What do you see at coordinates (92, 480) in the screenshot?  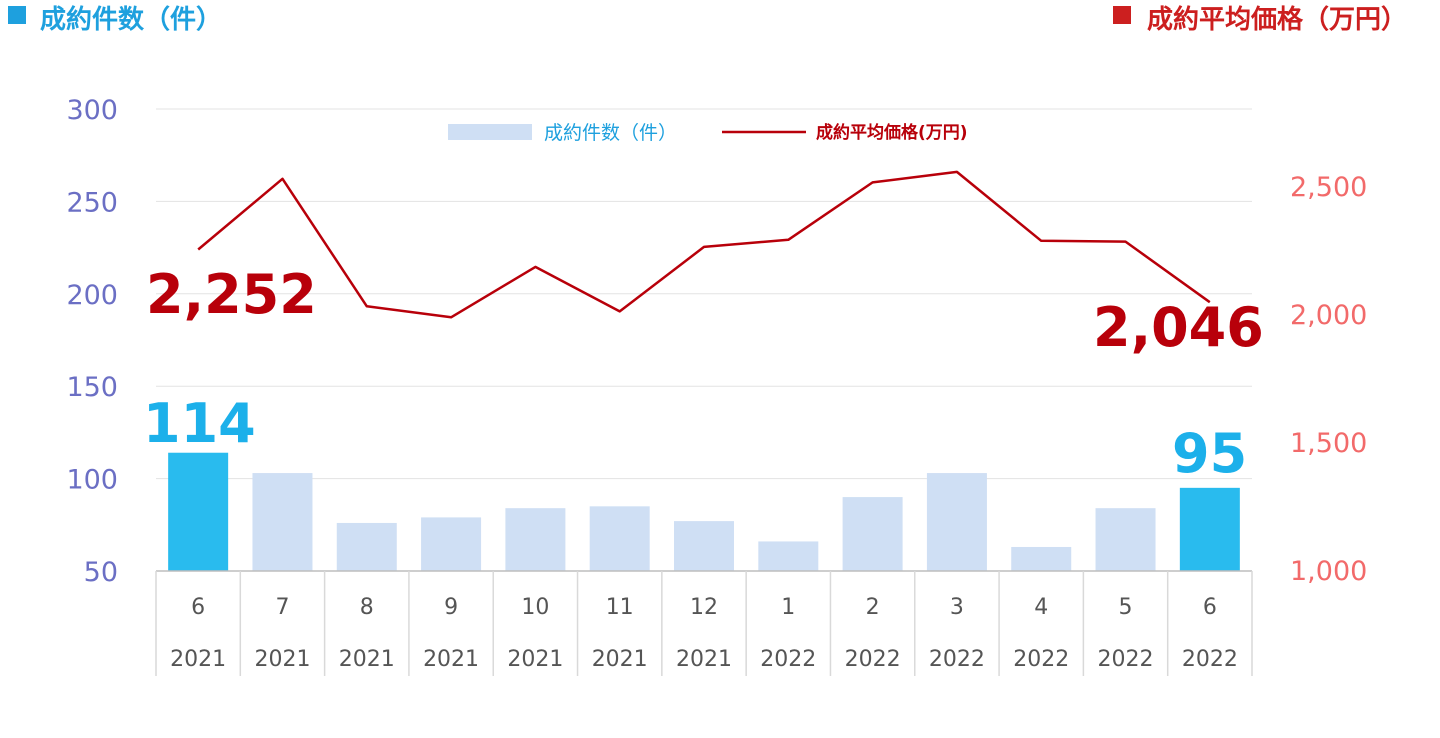 I see `left-axis-tick-label: 100` at bounding box center [92, 480].